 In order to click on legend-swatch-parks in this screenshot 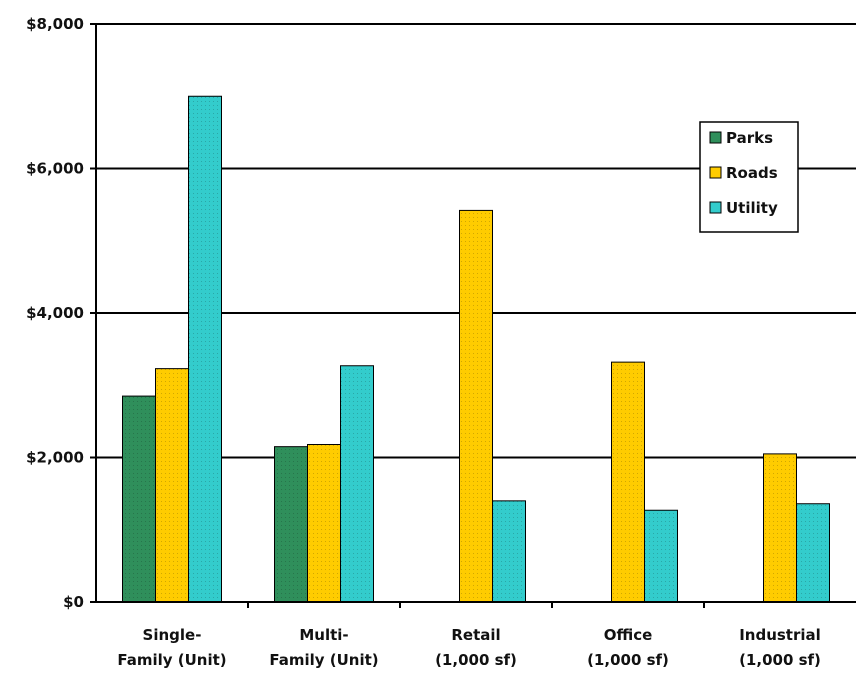, I will do `click(715, 137)`.